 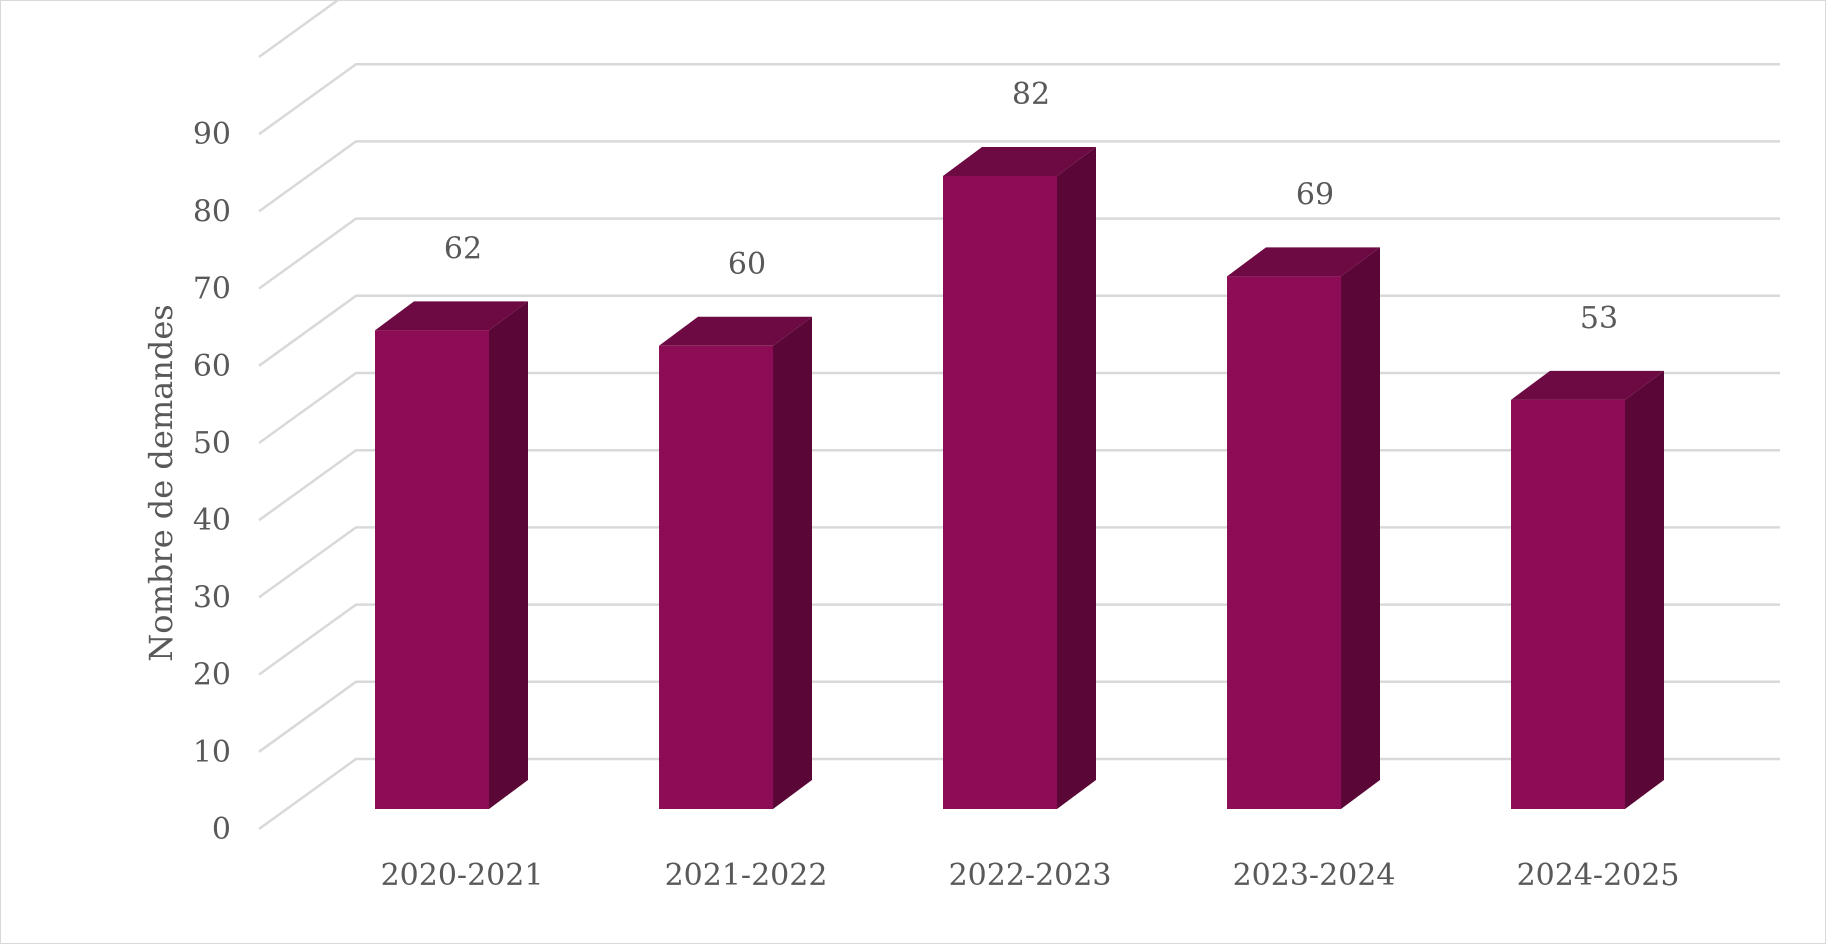 I want to click on data-label: 53, so click(x=1599, y=318).